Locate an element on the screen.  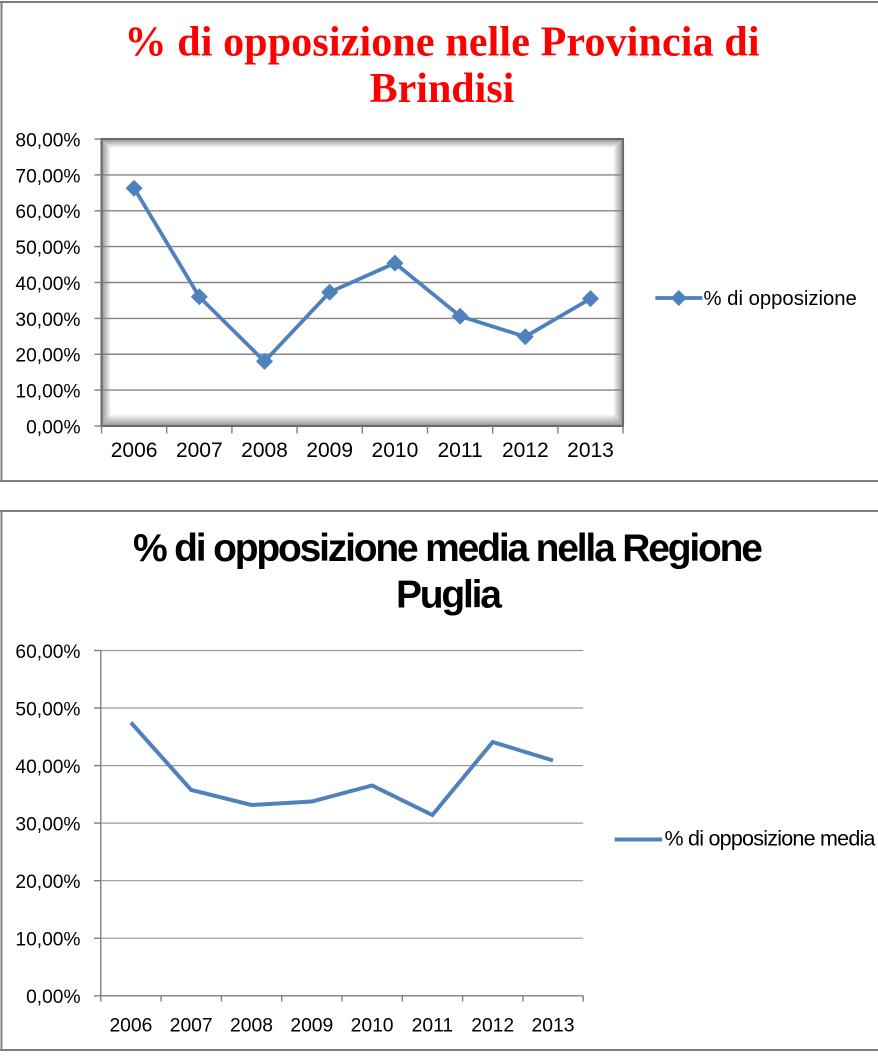
svg-text: Brindisi is located at coordinates (442, 89).